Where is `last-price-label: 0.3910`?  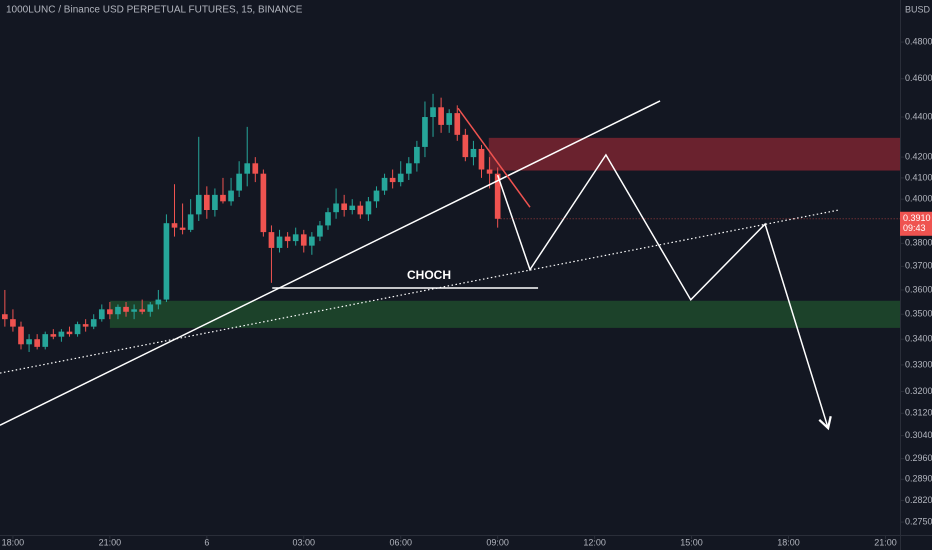 last-price-label: 0.3910 is located at coordinates (917, 218).